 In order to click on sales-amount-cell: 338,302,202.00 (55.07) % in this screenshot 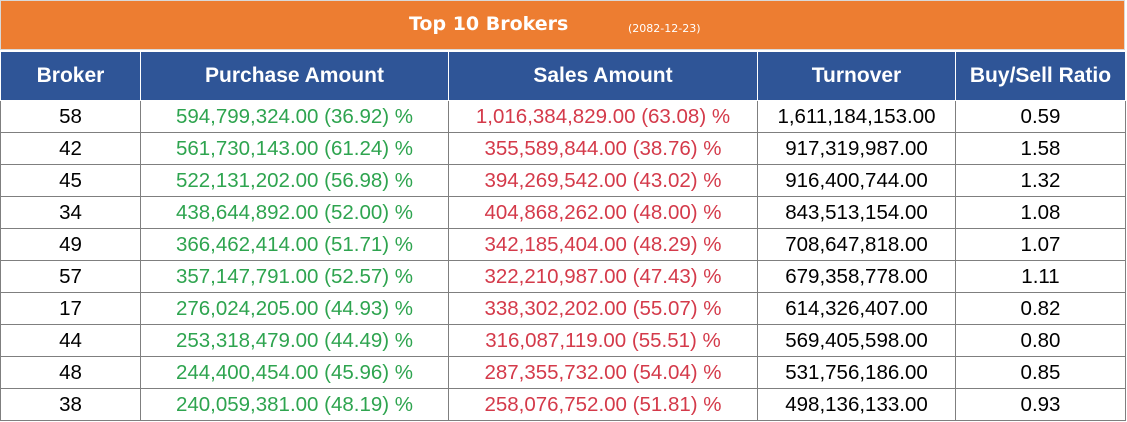, I will do `click(603, 308)`.